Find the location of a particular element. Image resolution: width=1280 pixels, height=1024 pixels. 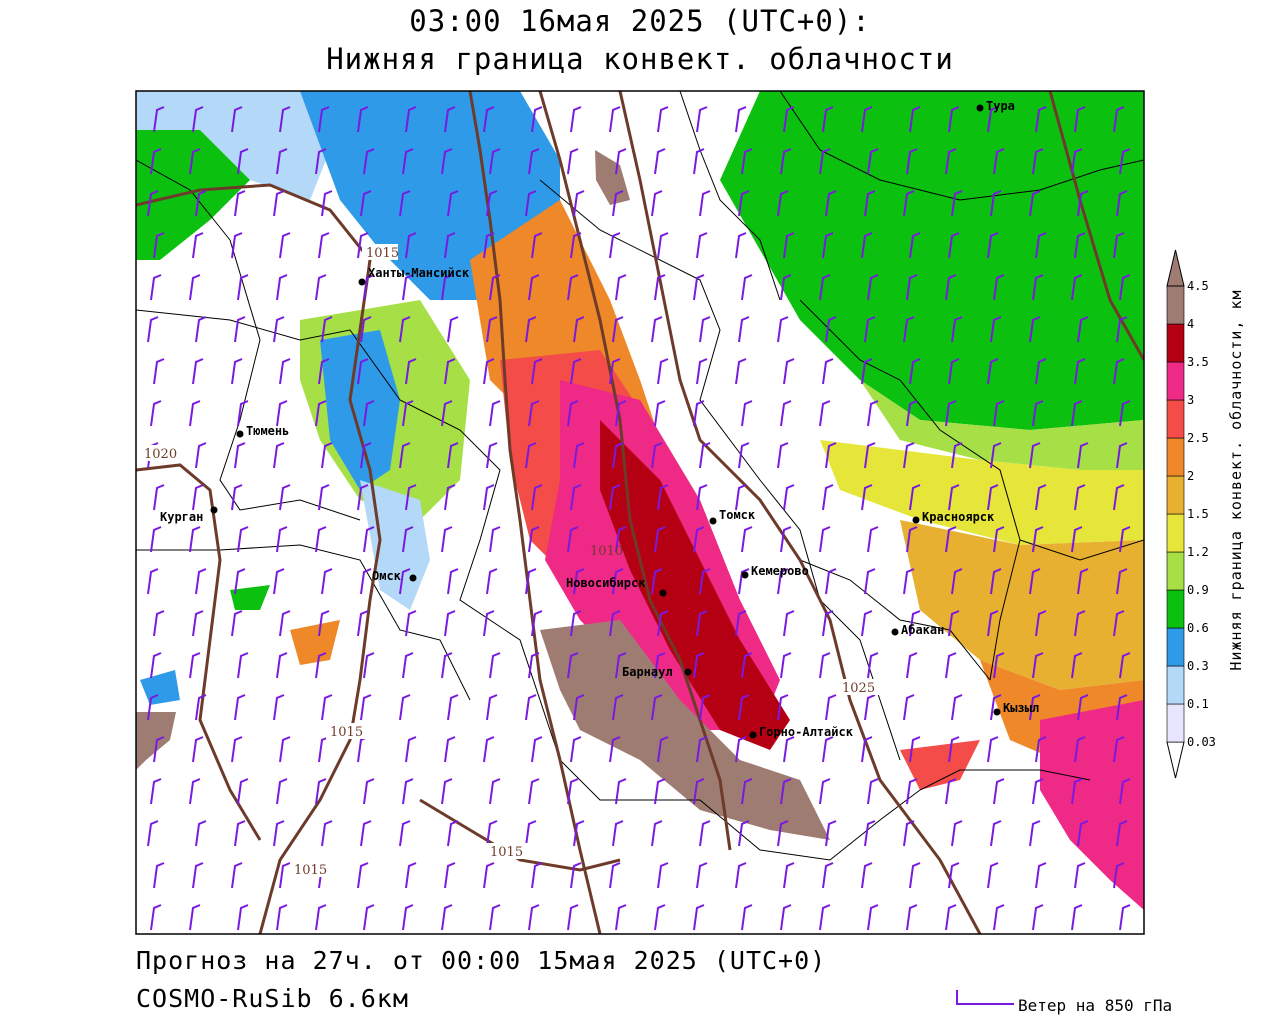

field-blue-west is located at coordinates (360, 410).